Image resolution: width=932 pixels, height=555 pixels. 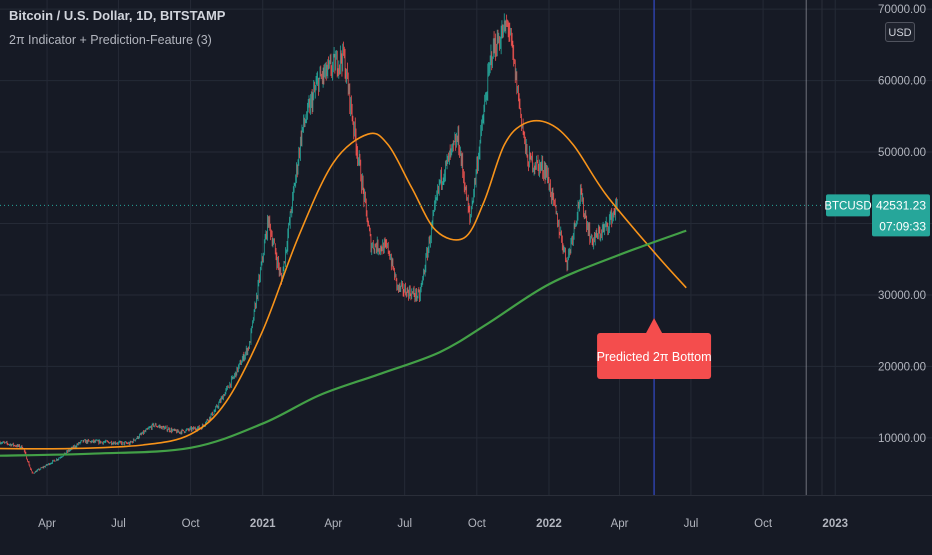 I want to click on y-tick-label: 20000.00, so click(x=902, y=367).